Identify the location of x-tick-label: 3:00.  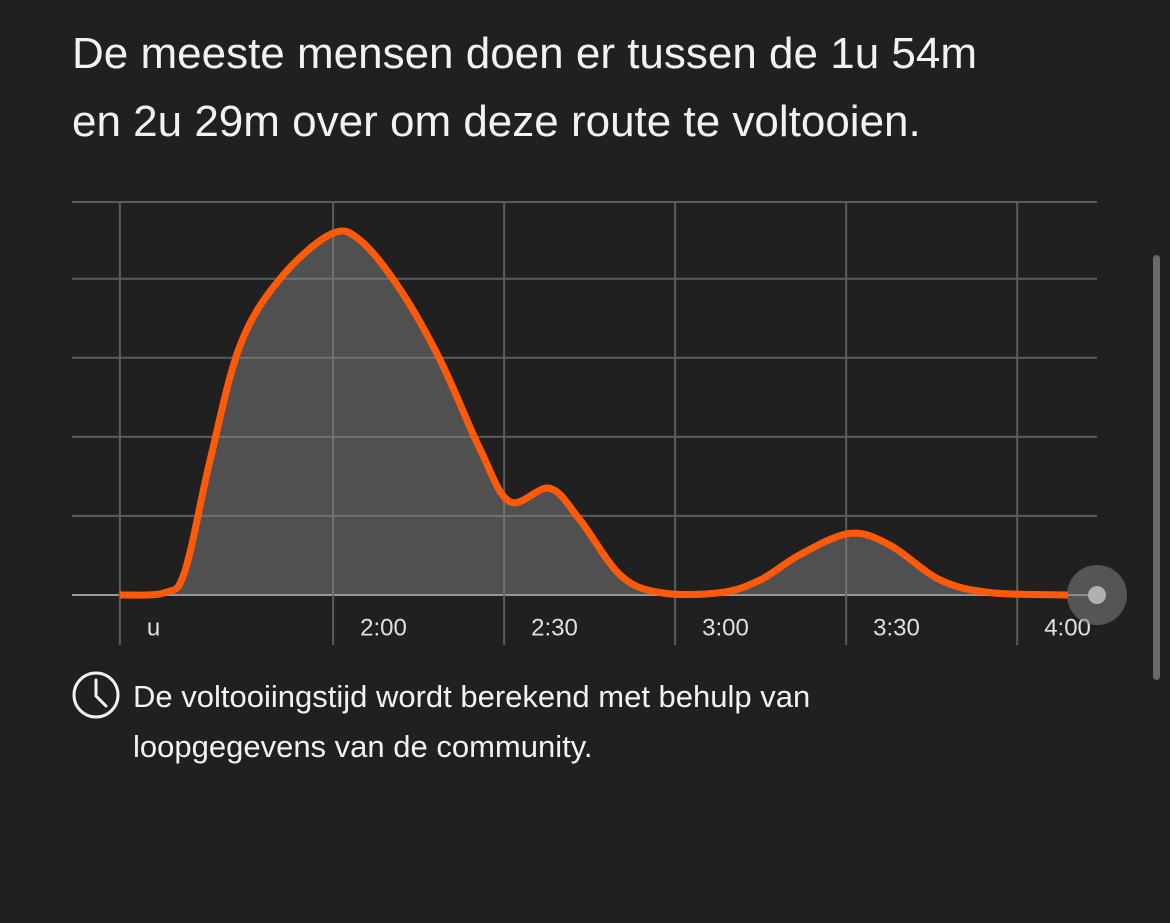
(725, 627).